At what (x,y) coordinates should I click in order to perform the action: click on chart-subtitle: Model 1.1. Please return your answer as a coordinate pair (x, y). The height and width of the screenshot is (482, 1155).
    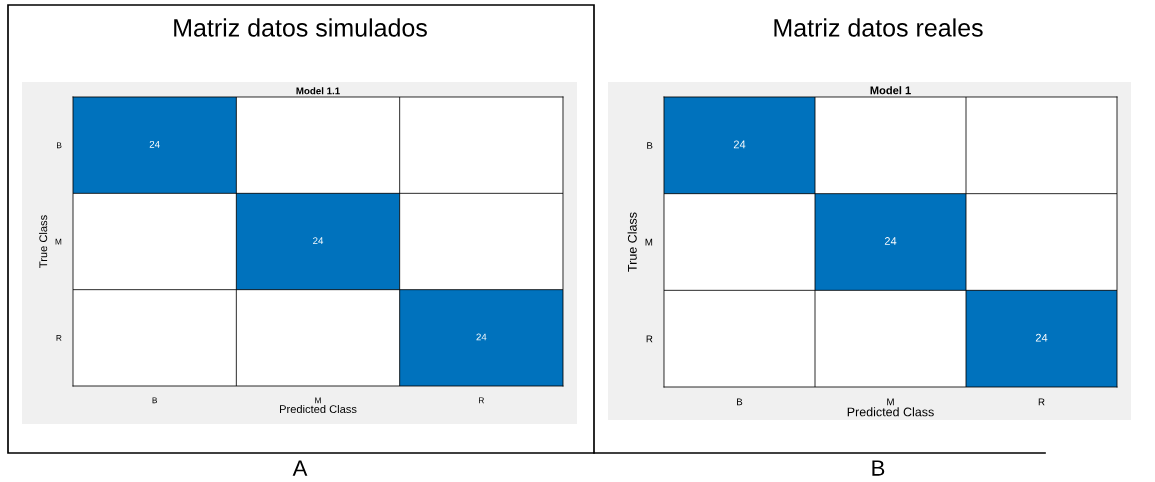
    Looking at the image, I should click on (318, 91).